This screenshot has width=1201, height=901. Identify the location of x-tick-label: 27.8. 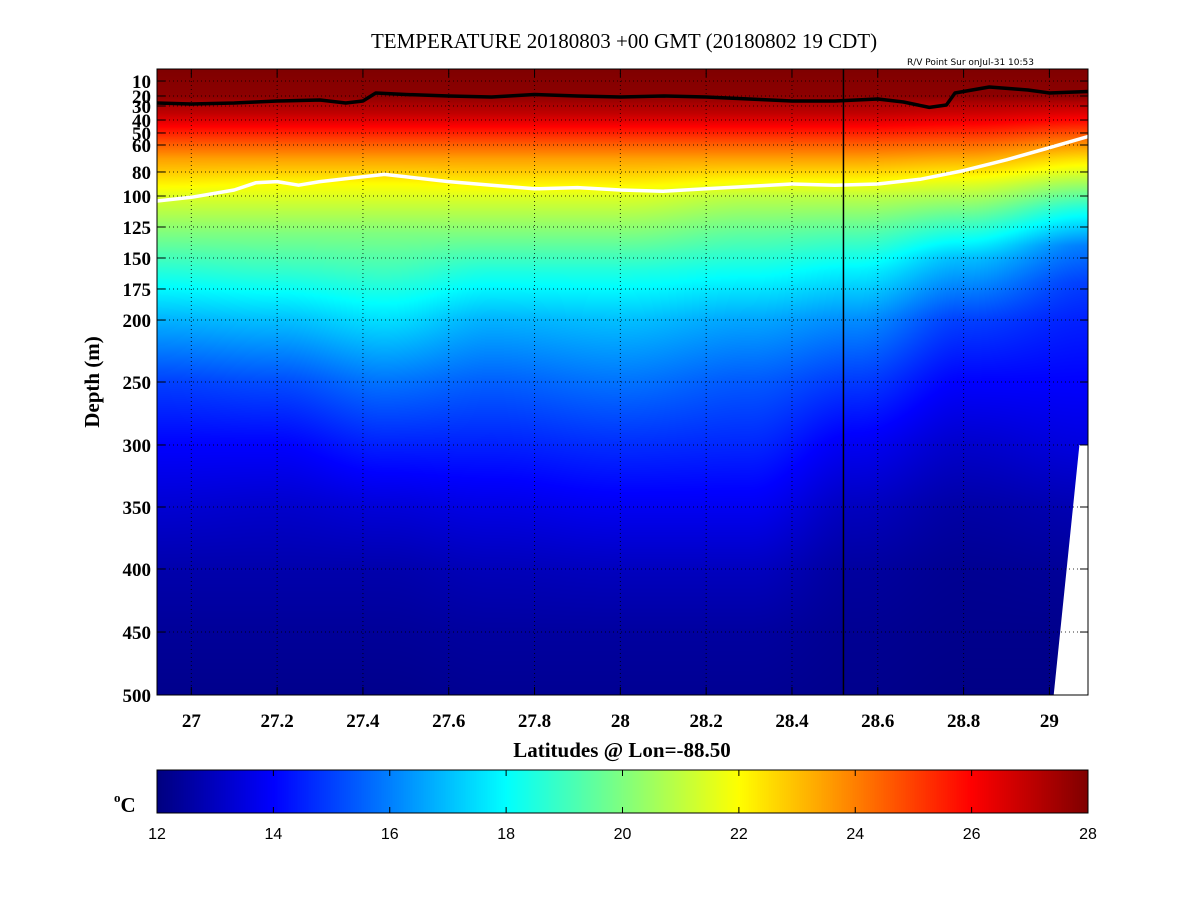
(534, 721).